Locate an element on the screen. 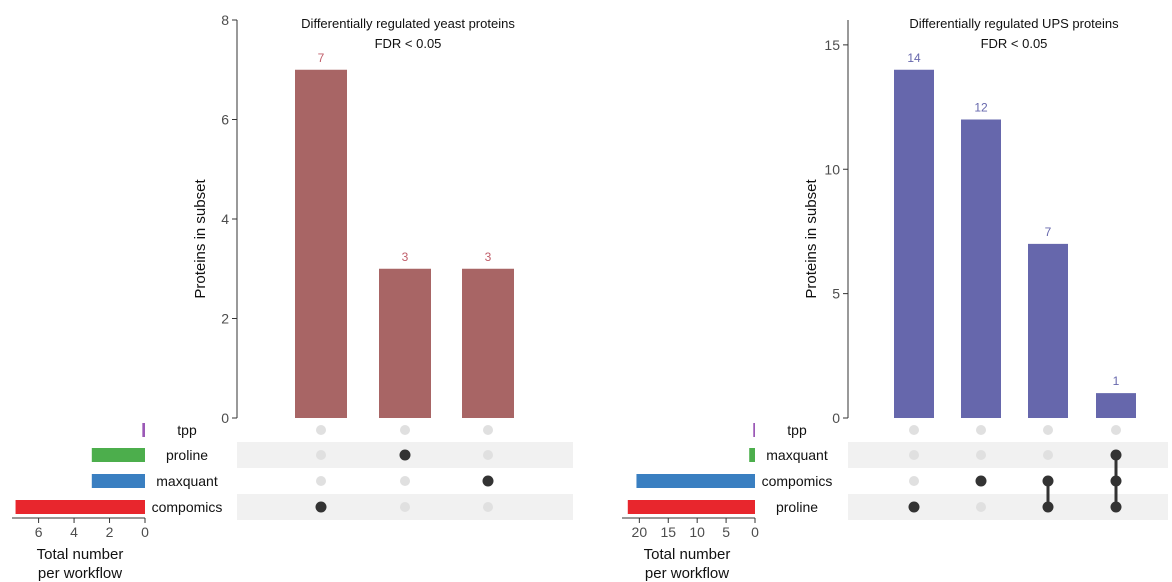  set-size-tick-label: 5 is located at coordinates (726, 532).